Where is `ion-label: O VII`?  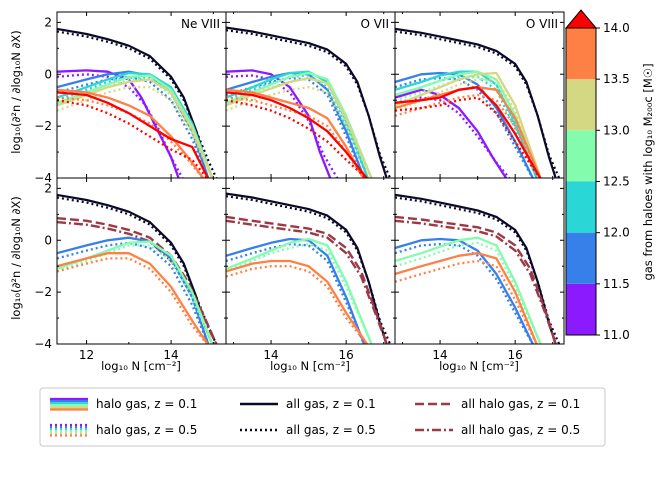 ion-label: O VII is located at coordinates (374, 24).